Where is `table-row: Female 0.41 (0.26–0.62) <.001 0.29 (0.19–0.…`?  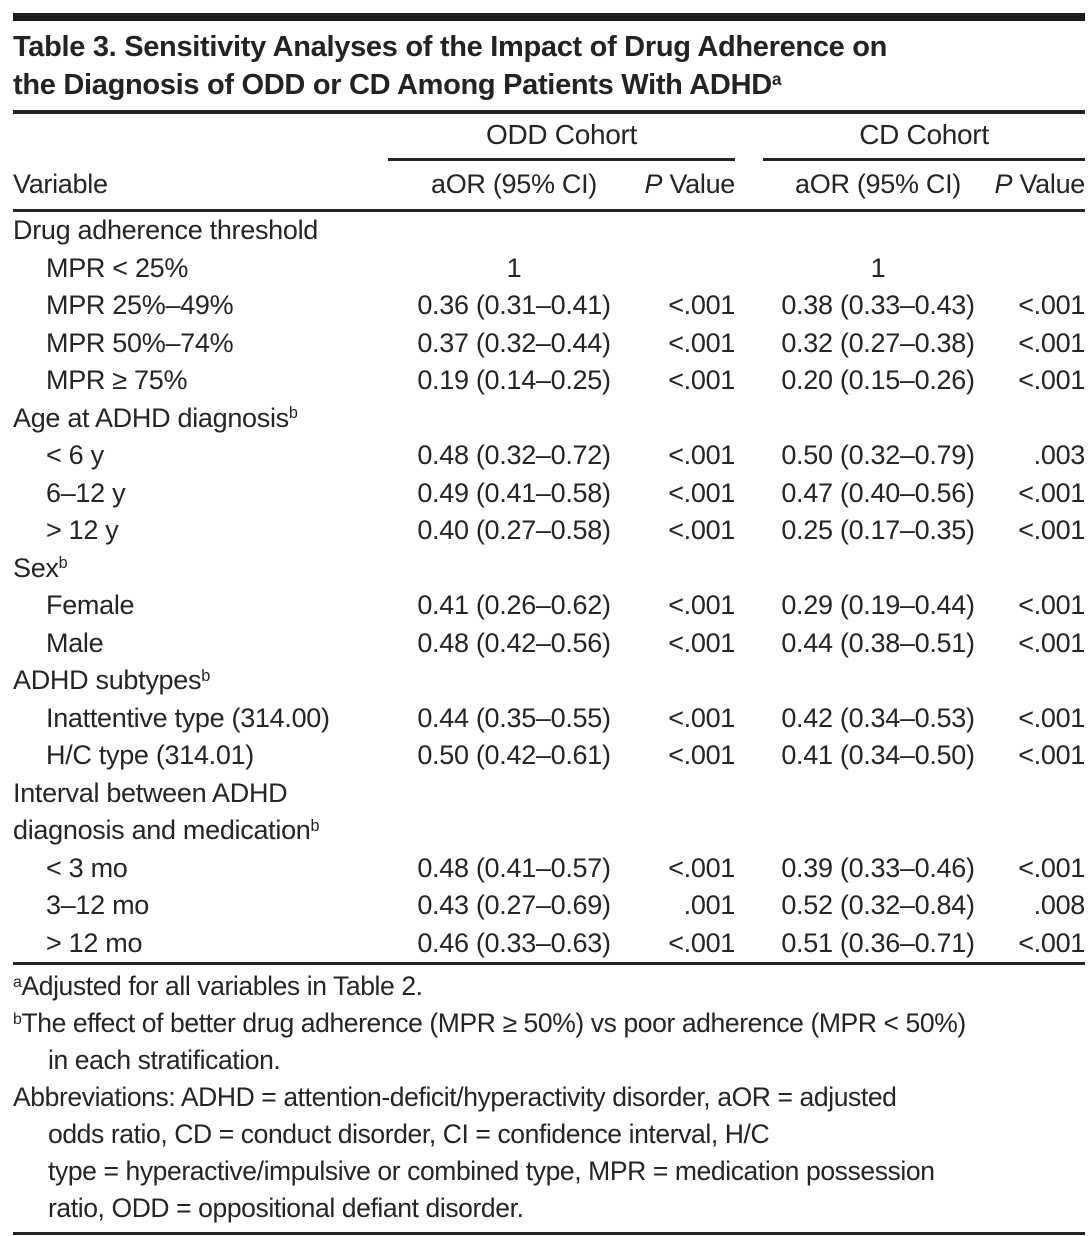
table-row: Female 0.41 (0.26–0.62) <.001 0.29 (0.19–0.… is located at coordinates (549, 606).